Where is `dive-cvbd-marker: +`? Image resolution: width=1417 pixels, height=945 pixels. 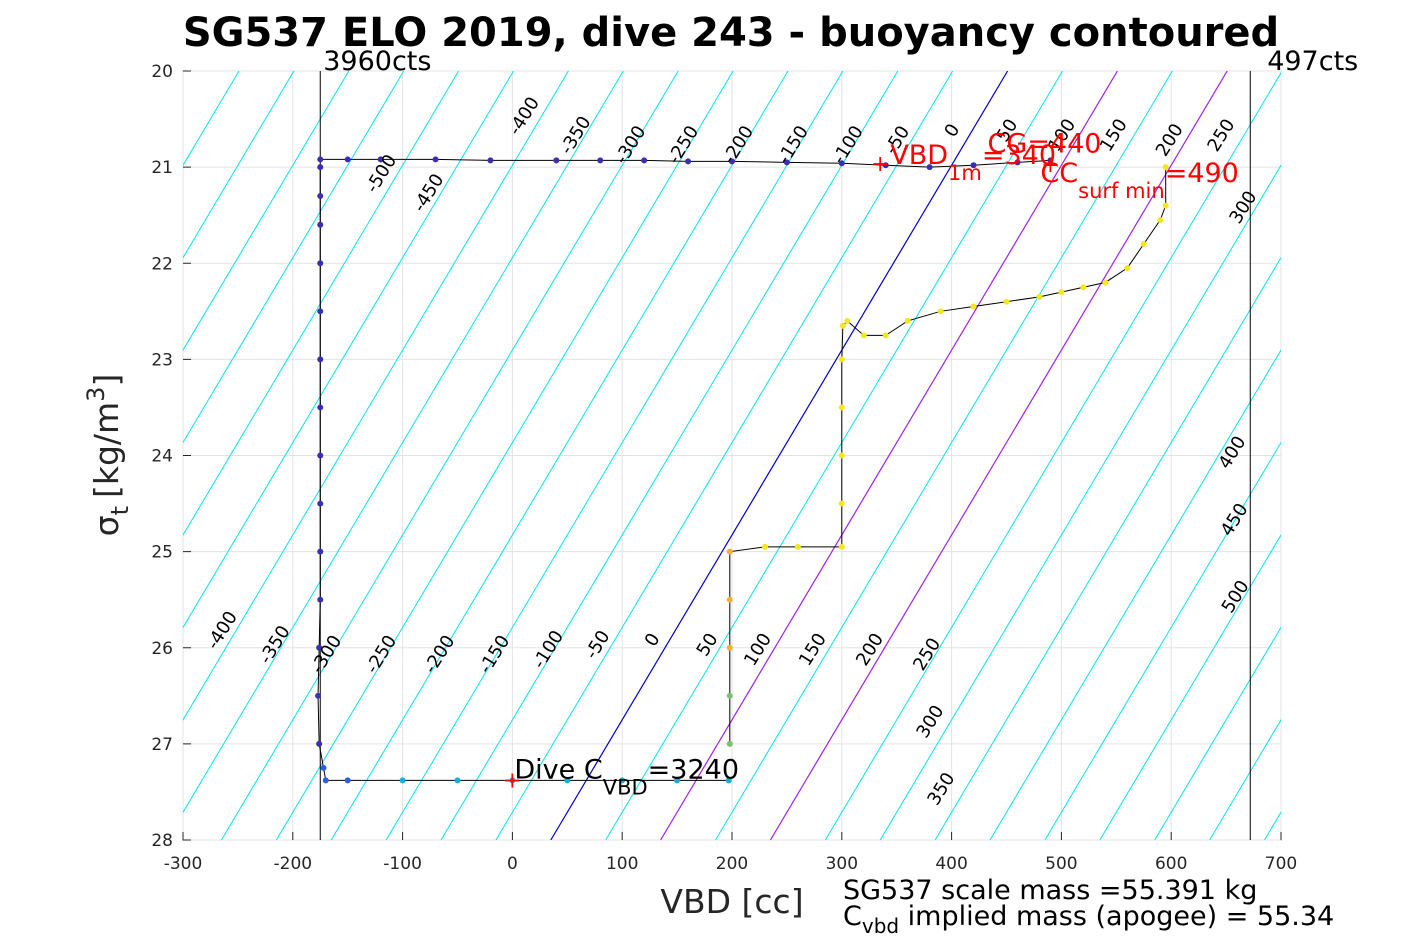
dive-cvbd-marker: + is located at coordinates (512, 780).